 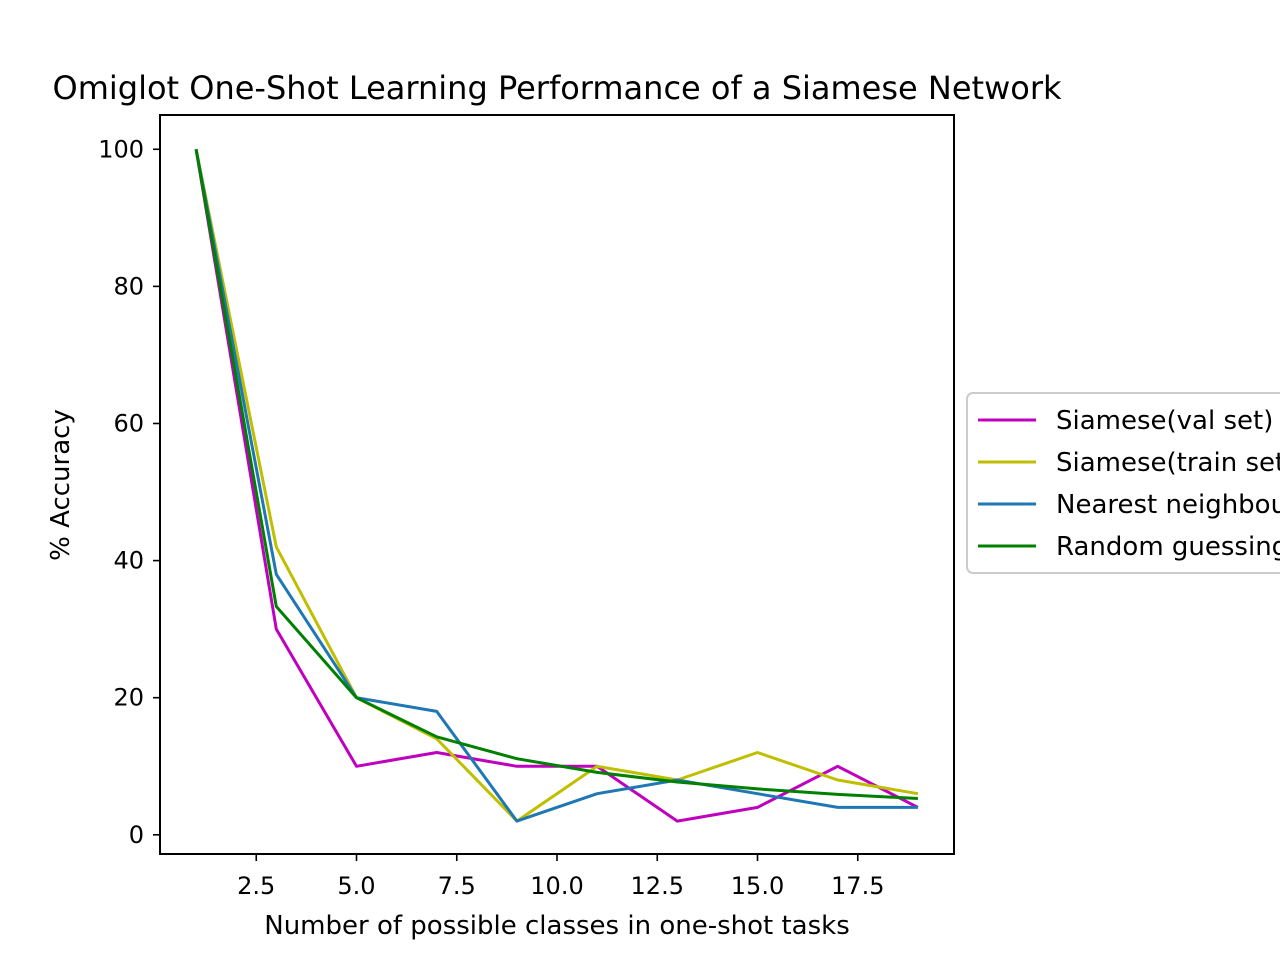 I want to click on y-tick-label: 20, so click(x=128, y=698).